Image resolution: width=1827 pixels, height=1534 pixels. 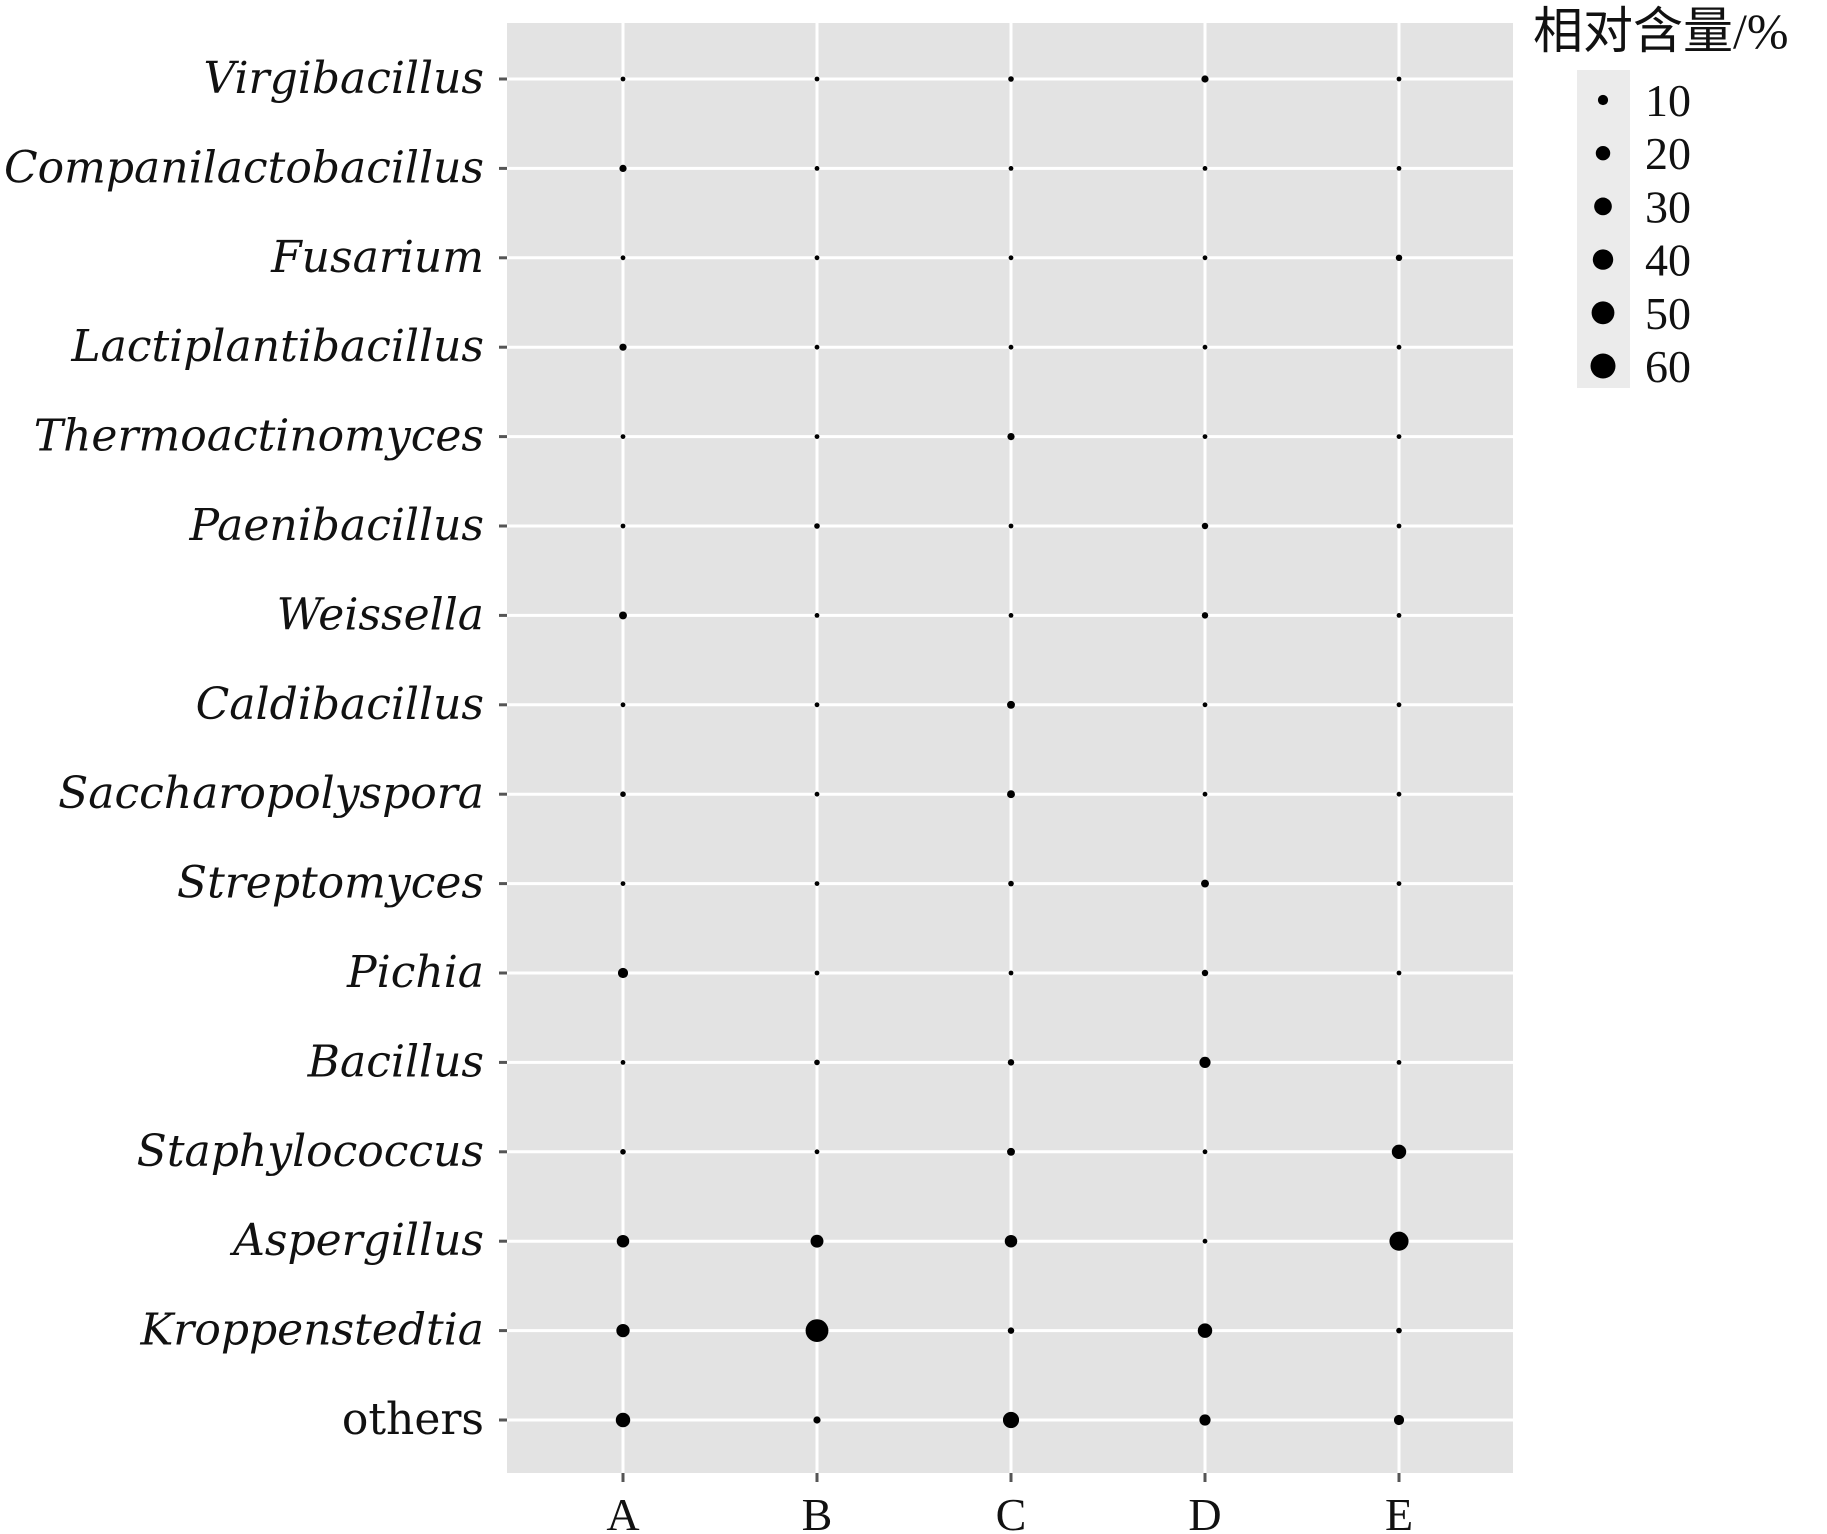 What do you see at coordinates (1668, 206) in the screenshot?
I see `legend-label: 30` at bounding box center [1668, 206].